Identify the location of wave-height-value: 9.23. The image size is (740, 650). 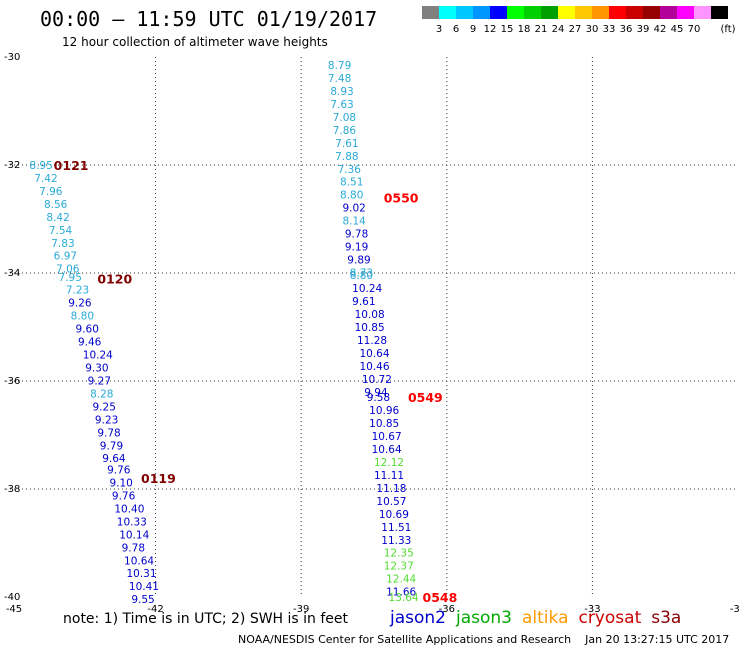
(106, 420).